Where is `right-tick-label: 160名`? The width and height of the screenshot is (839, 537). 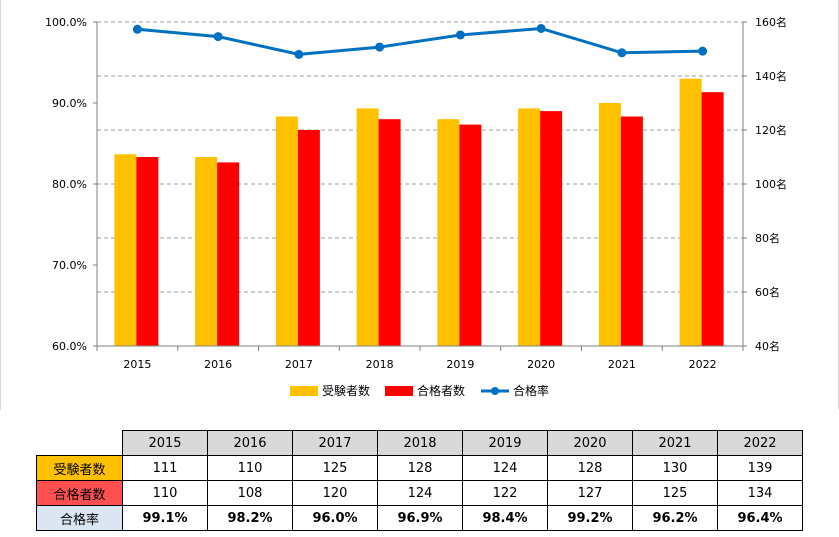
right-tick-label: 160名 is located at coordinates (771, 22).